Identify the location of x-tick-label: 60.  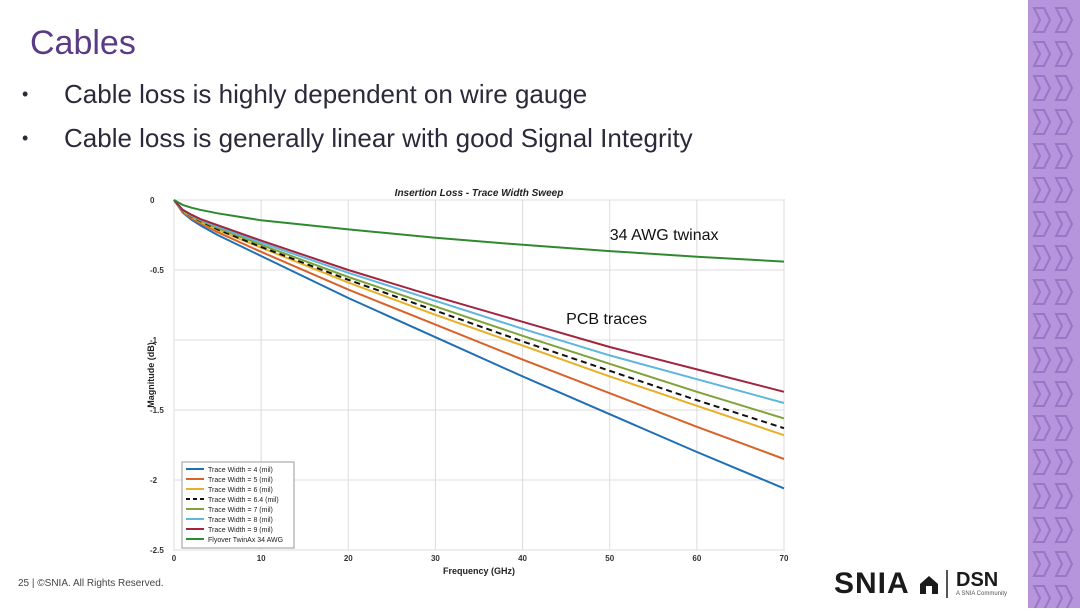
(696, 558).